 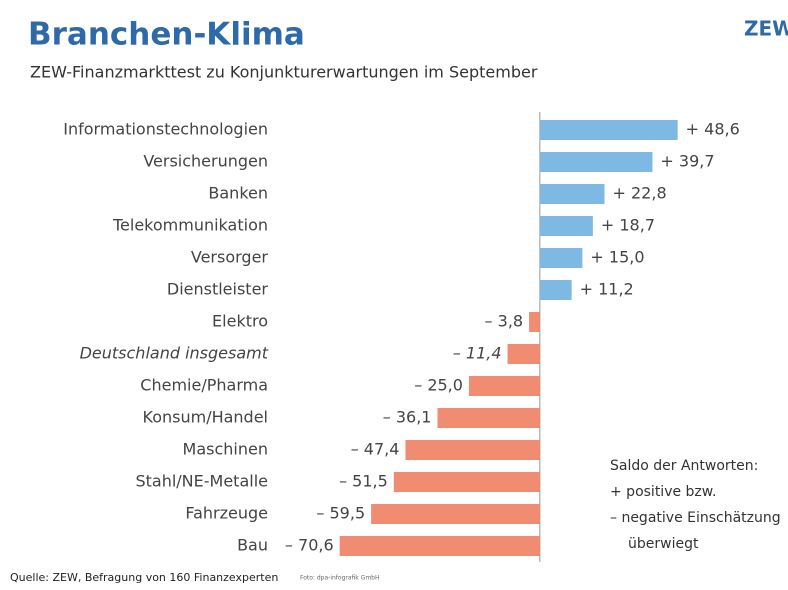 I want to click on category-label: Maschinen, so click(x=225, y=449).